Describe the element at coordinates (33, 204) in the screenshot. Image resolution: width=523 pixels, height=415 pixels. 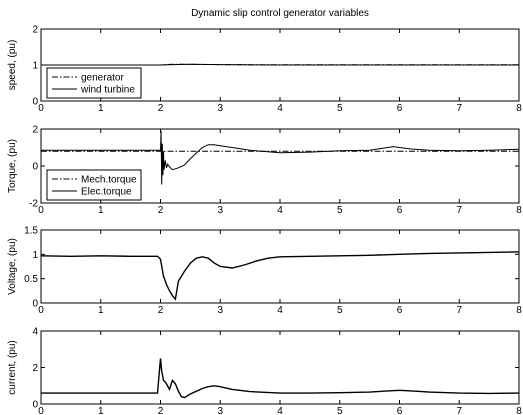
I see `y-tick-label: -2` at that location.